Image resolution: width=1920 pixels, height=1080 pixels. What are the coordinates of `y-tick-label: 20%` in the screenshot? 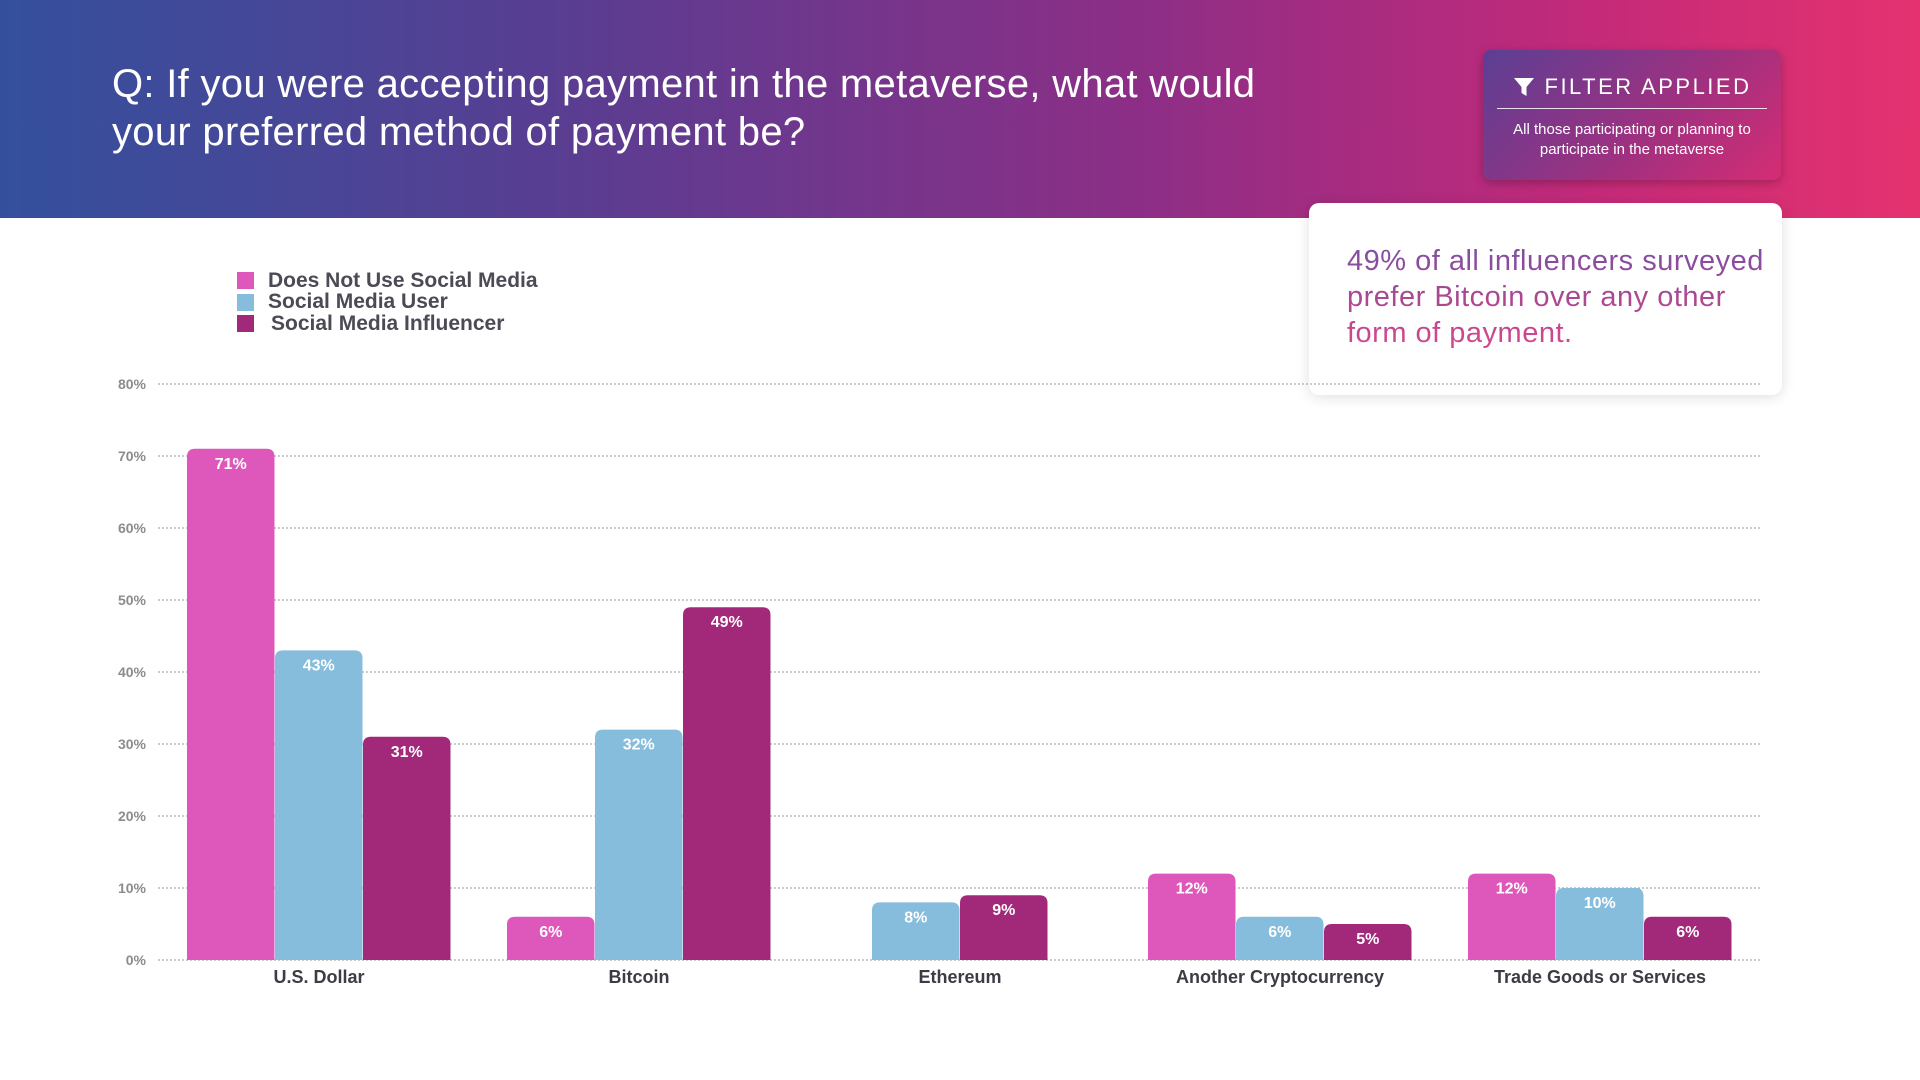 It's located at (132, 816).